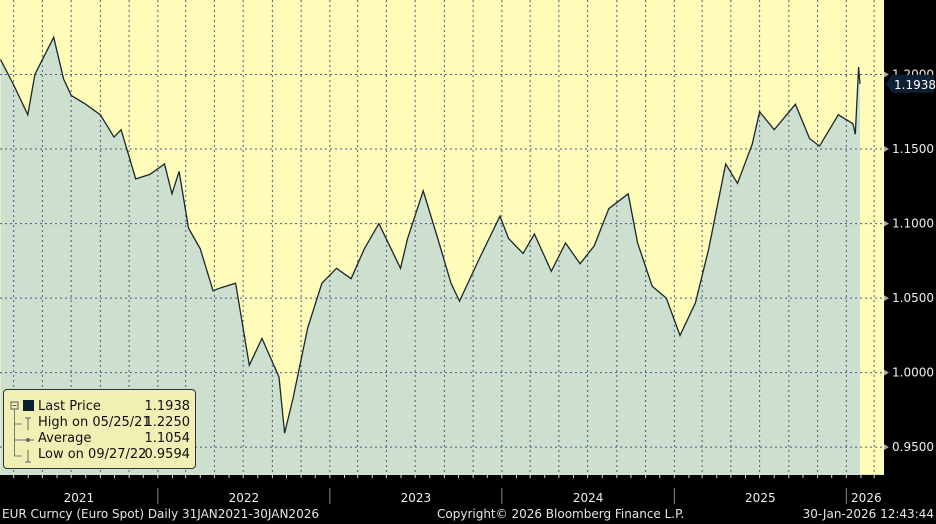 This screenshot has width=936, height=524. Describe the element at coordinates (868, 514) in the screenshot. I see `footer-timestamp: 30-Jan-2026 12:43:44` at that location.